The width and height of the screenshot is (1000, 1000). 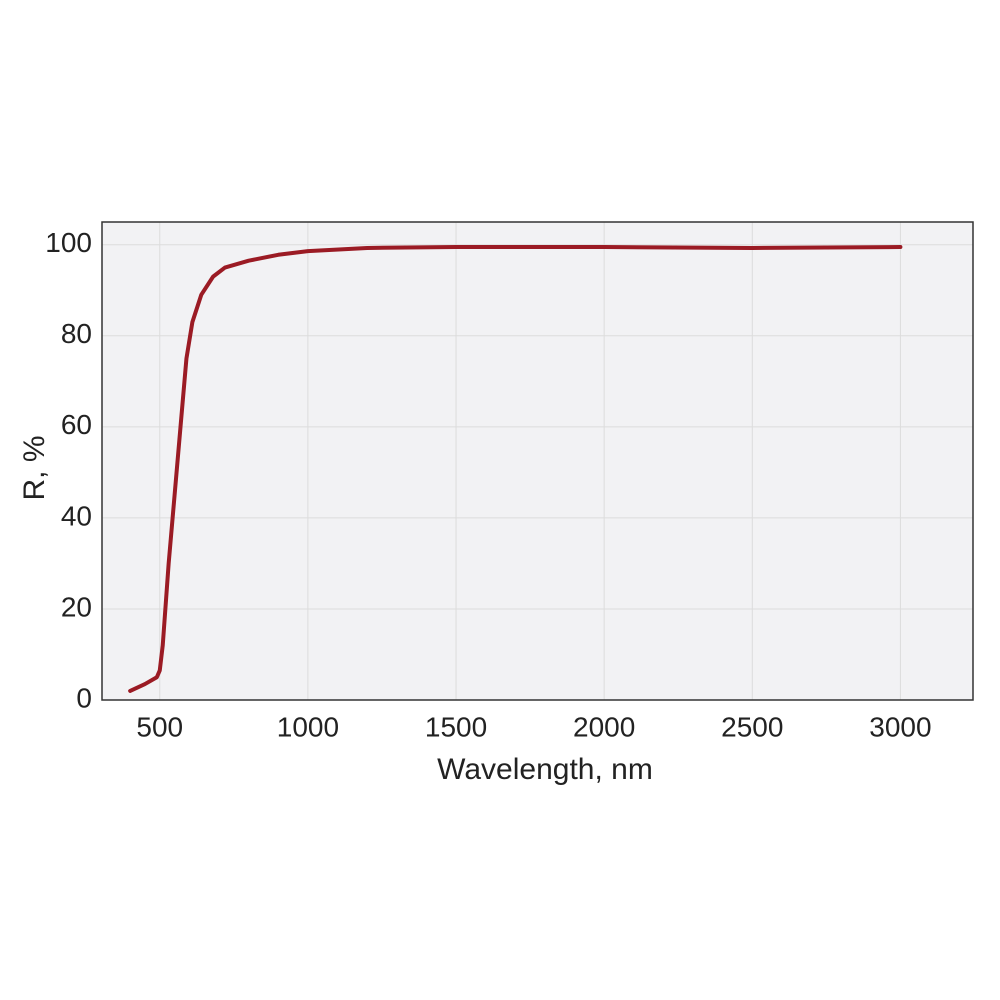 What do you see at coordinates (68, 242) in the screenshot?
I see `y-tick-label: 100` at bounding box center [68, 242].